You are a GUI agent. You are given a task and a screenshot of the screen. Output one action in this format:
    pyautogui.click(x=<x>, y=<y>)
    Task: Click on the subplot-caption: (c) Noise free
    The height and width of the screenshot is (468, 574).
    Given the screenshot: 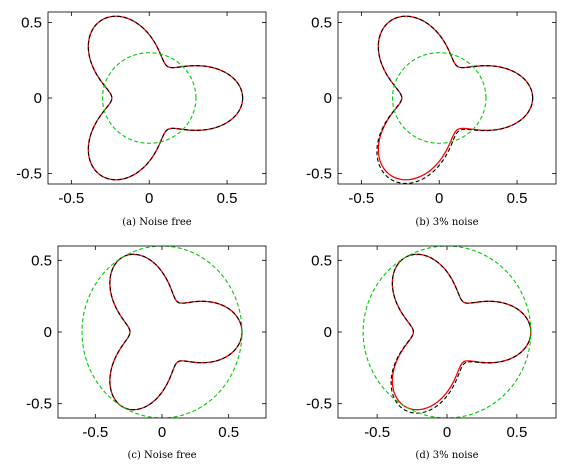 What is the action you would take?
    pyautogui.click(x=161, y=455)
    